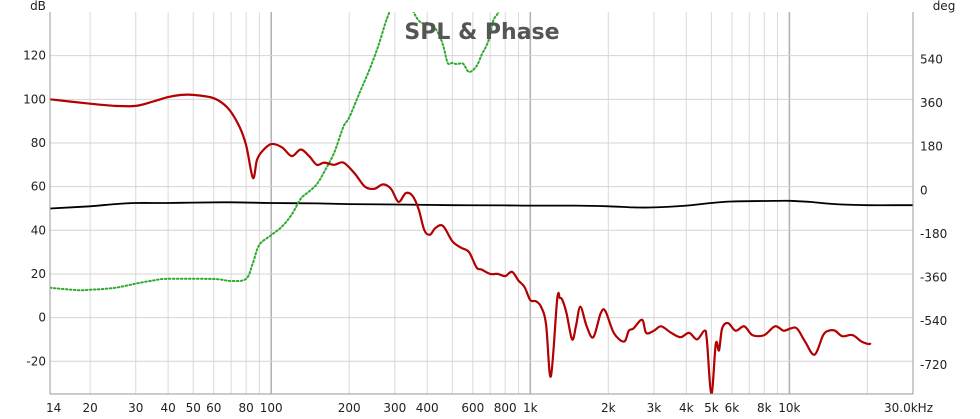  I want to click on y-right-tick-label: 0, so click(924, 190).